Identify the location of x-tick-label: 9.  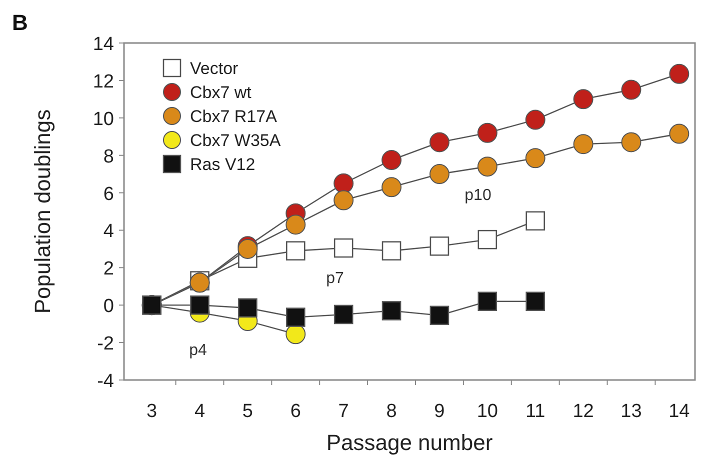
(439, 411).